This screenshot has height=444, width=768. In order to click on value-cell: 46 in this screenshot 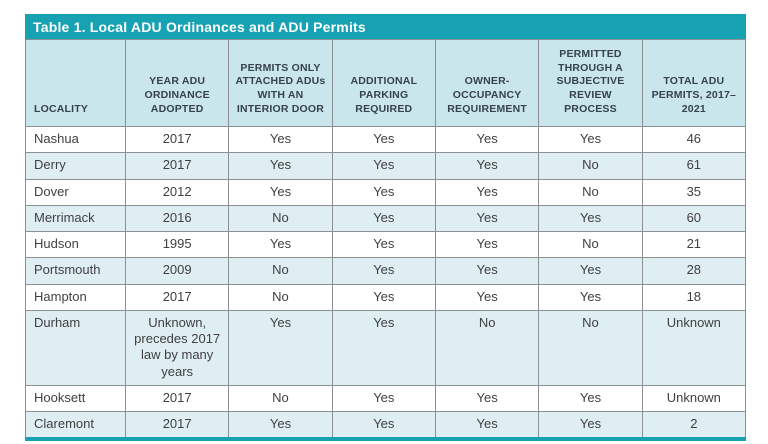, I will do `click(694, 140)`.